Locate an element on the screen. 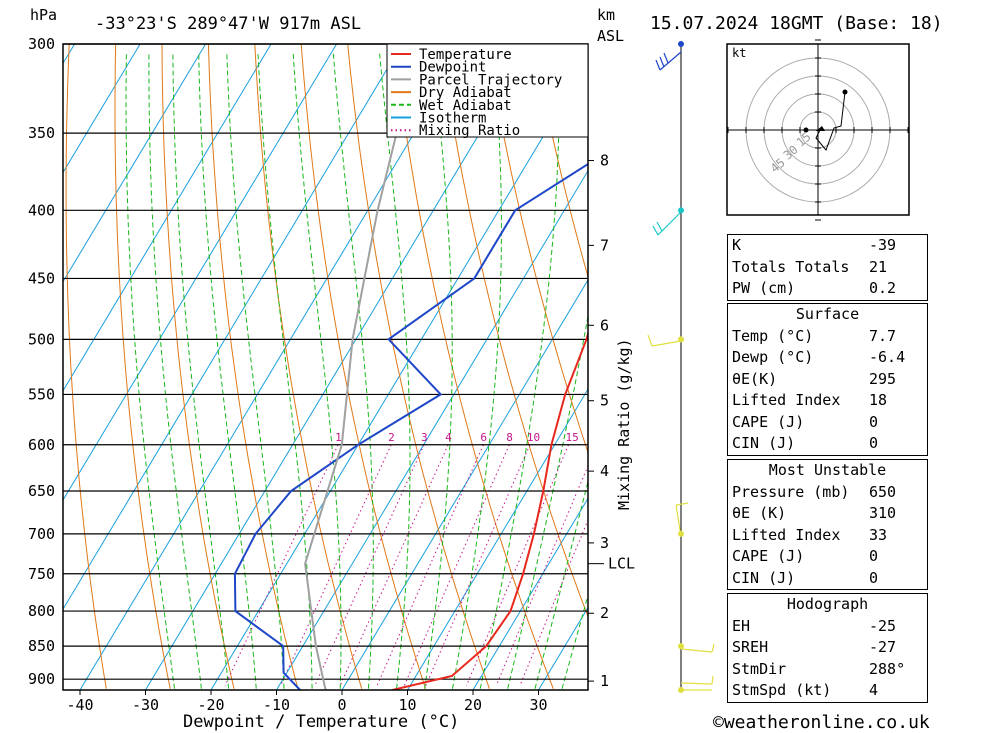 Image resolution: width=1000 pixels, height=733 pixels. hodo-label: StmSpd (kt) is located at coordinates (782, 690).